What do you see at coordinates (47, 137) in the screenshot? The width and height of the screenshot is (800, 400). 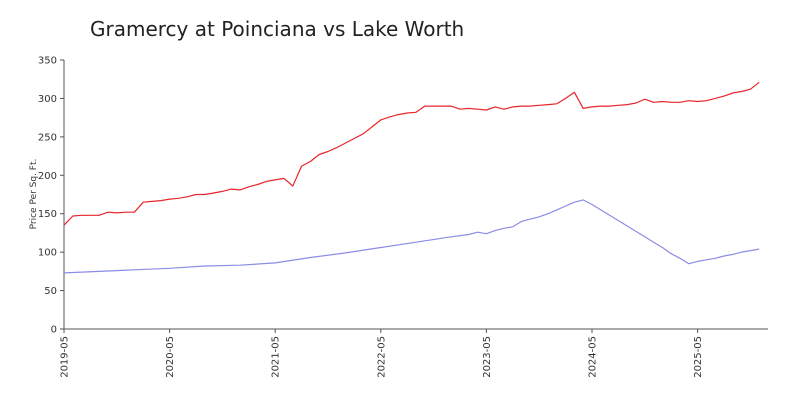 I see `y-tick-label: 250` at bounding box center [47, 137].